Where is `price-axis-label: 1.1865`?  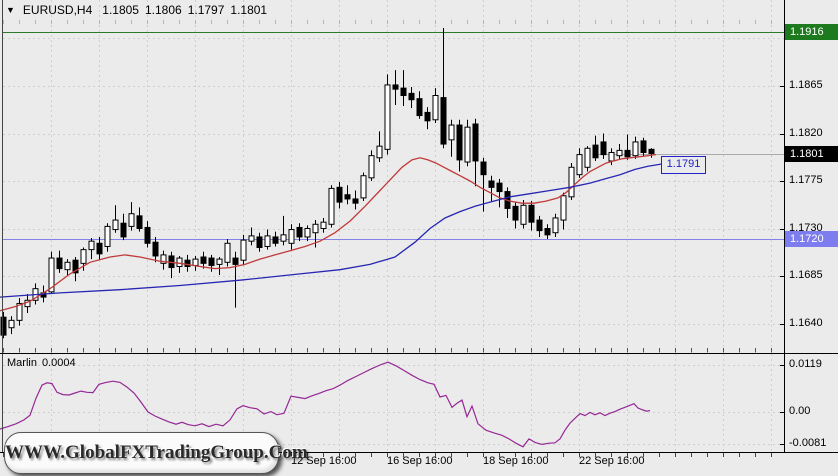
price-axis-label: 1.1865 is located at coordinates (806, 85).